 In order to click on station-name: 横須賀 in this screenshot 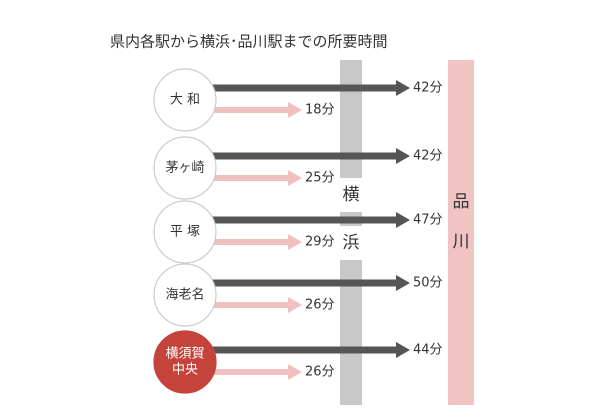, I will do `click(184, 354)`.